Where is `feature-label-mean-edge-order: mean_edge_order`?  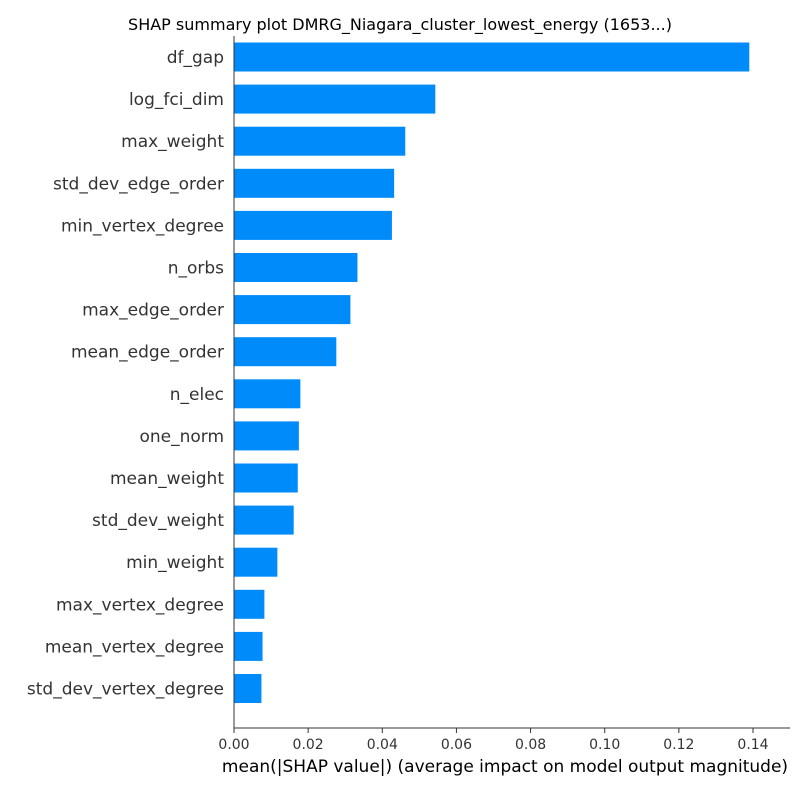 feature-label-mean-edge-order: mean_edge_order is located at coordinates (147, 353).